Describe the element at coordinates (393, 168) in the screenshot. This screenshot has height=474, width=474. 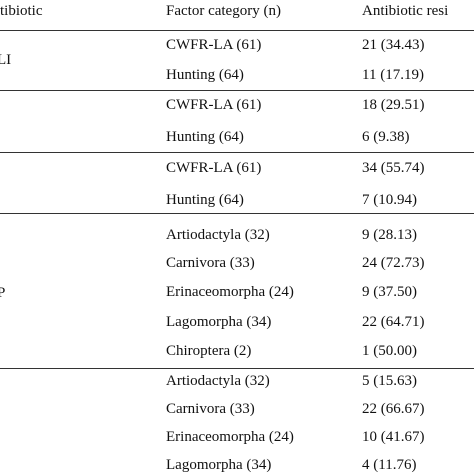
I see `cell: 34 (55.74)` at that location.